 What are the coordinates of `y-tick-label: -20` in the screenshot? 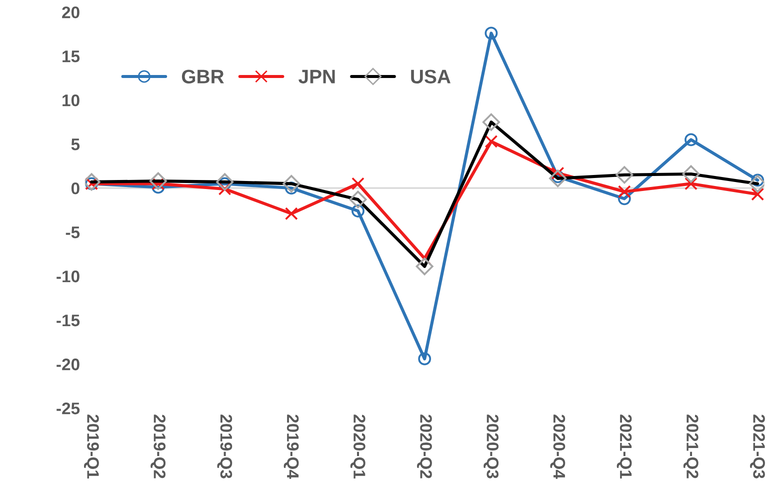 It's located at (68, 364).